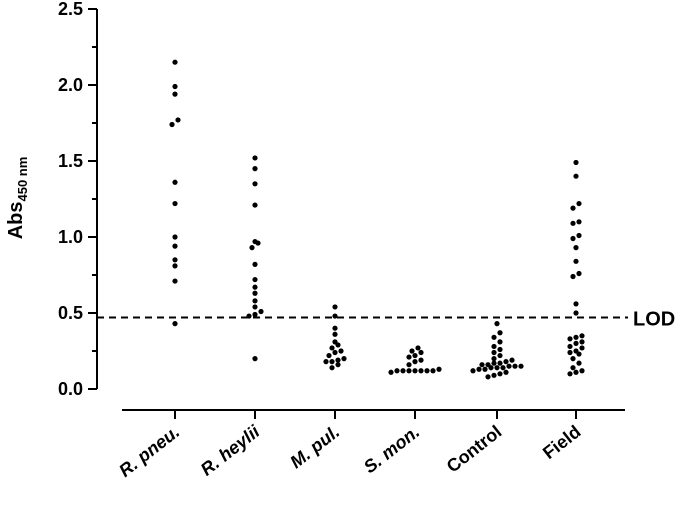  What do you see at coordinates (70, 161) in the screenshot?
I see `y-tick-label: 1.5` at bounding box center [70, 161].